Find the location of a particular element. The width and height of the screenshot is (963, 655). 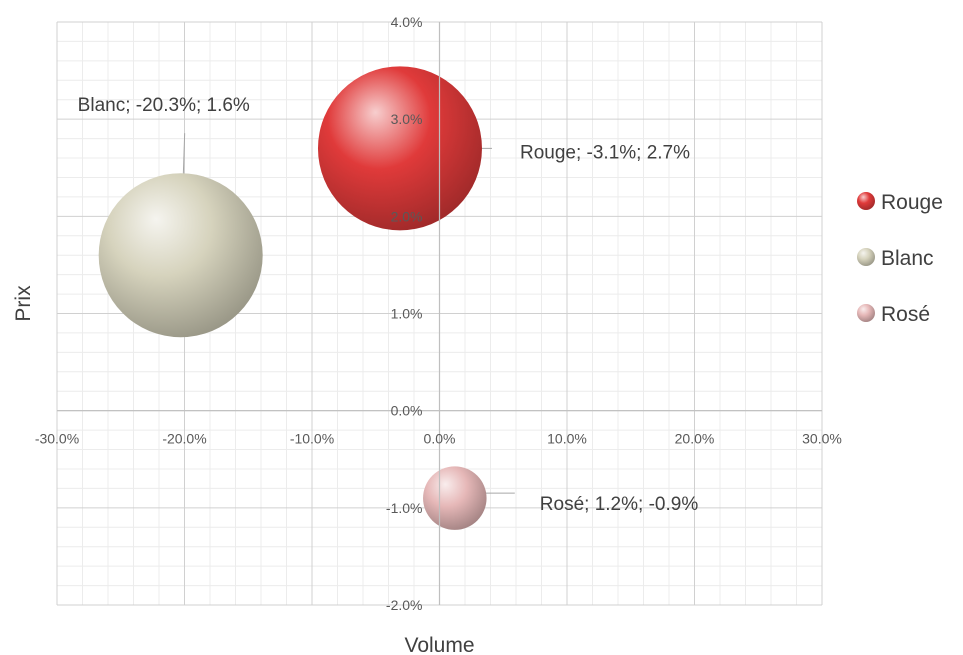

x-tick-label: -30.0% is located at coordinates (57, 439).